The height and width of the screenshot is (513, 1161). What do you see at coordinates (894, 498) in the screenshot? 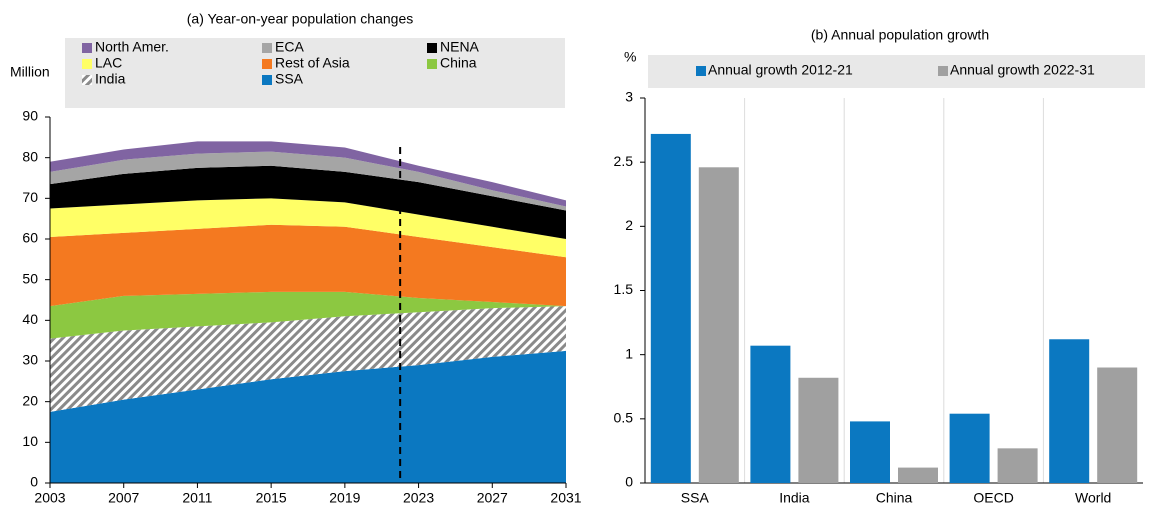
I see `x-tick-label: China` at bounding box center [894, 498].